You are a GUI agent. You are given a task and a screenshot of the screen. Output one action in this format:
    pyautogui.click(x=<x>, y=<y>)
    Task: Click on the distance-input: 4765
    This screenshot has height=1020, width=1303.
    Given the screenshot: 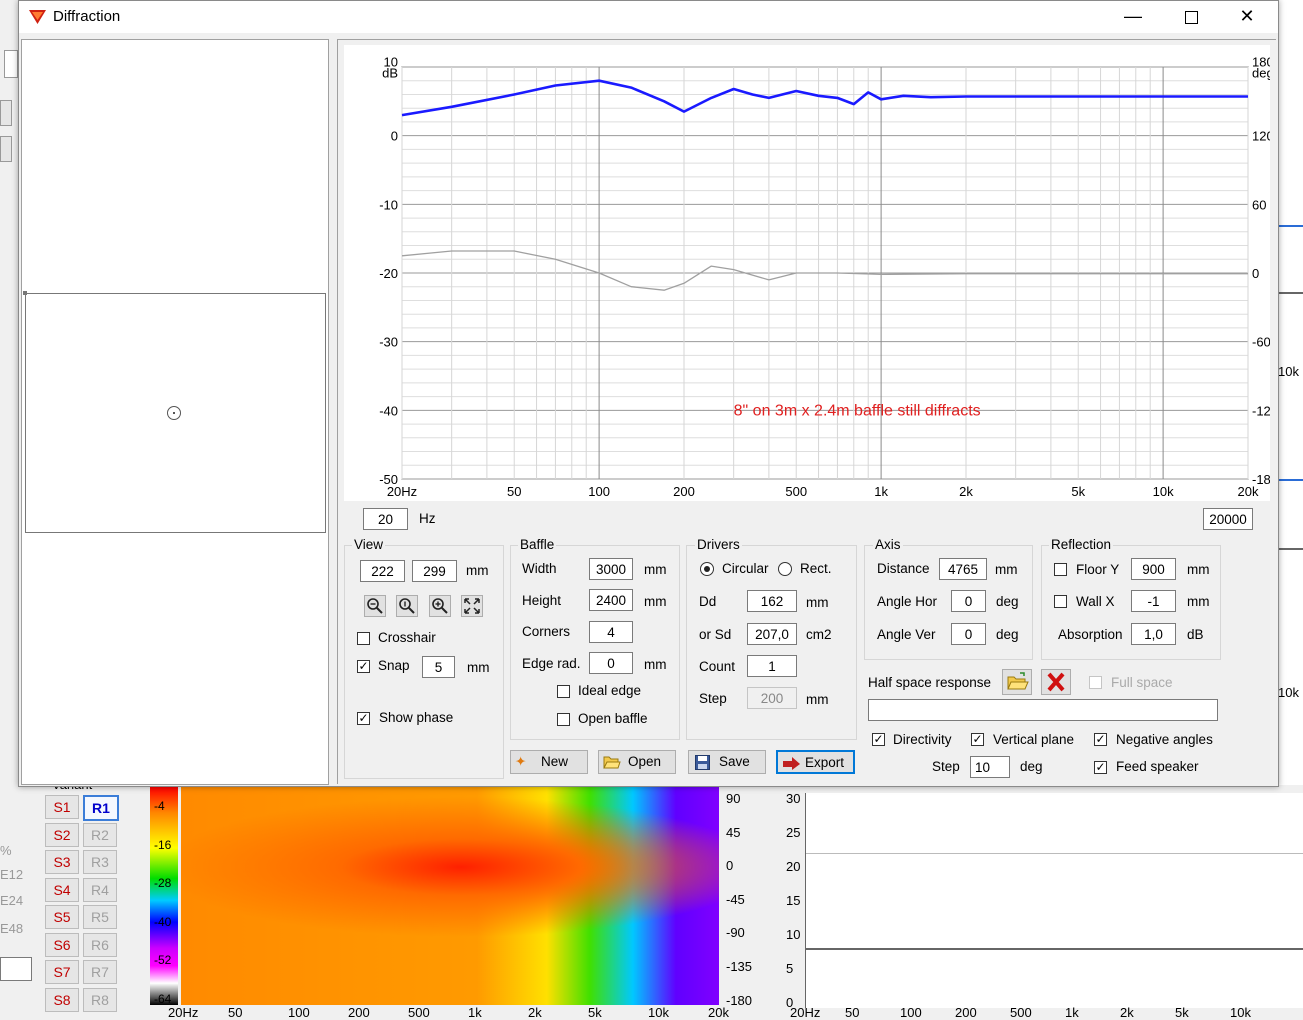 What is the action you would take?
    pyautogui.click(x=963, y=569)
    